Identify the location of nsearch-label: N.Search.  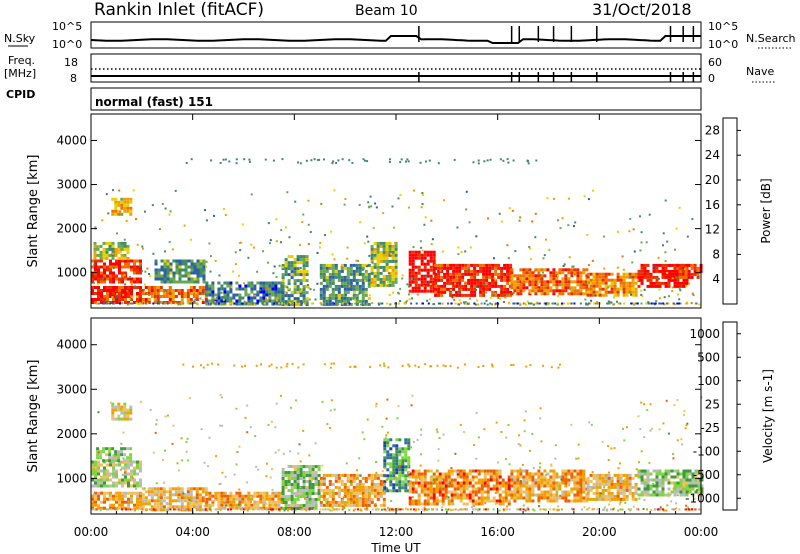
(771, 38).